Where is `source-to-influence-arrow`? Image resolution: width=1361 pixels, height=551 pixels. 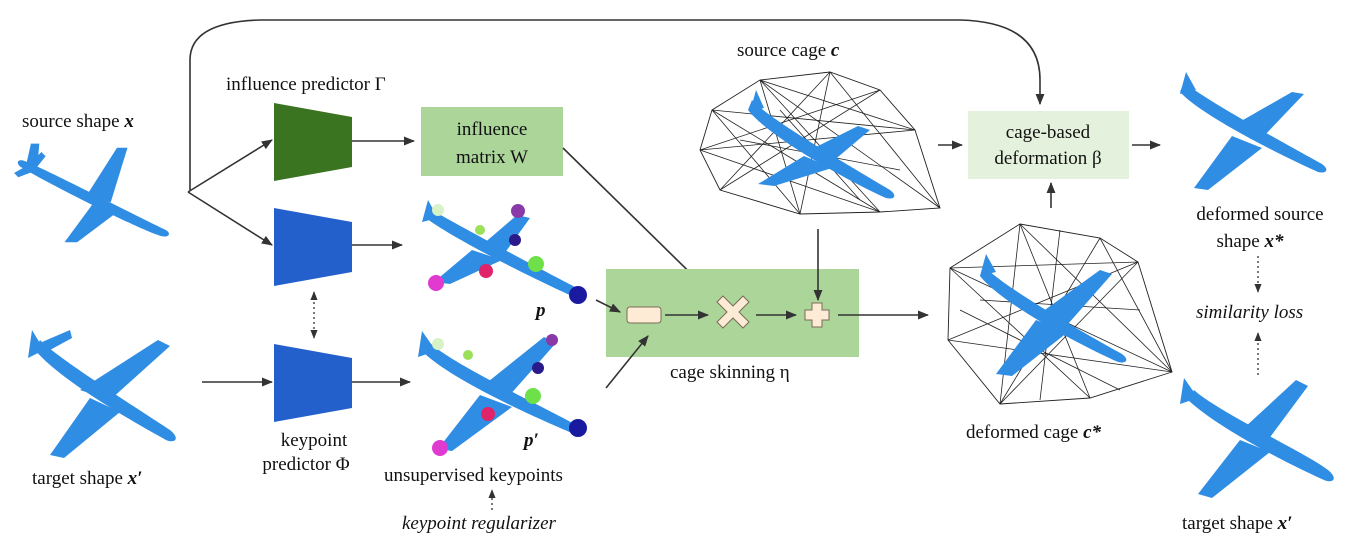
source-to-influence-arrow is located at coordinates (230, 166).